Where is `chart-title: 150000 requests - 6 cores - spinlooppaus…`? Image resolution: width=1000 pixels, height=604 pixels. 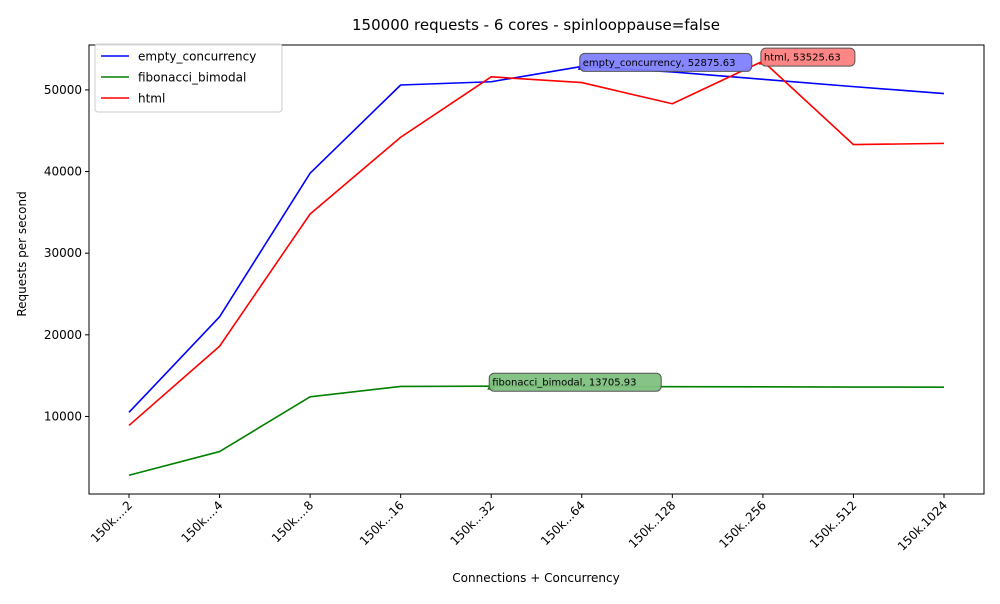
chart-title: 150000 requests - 6 cores - spinlooppaus… is located at coordinates (536, 25).